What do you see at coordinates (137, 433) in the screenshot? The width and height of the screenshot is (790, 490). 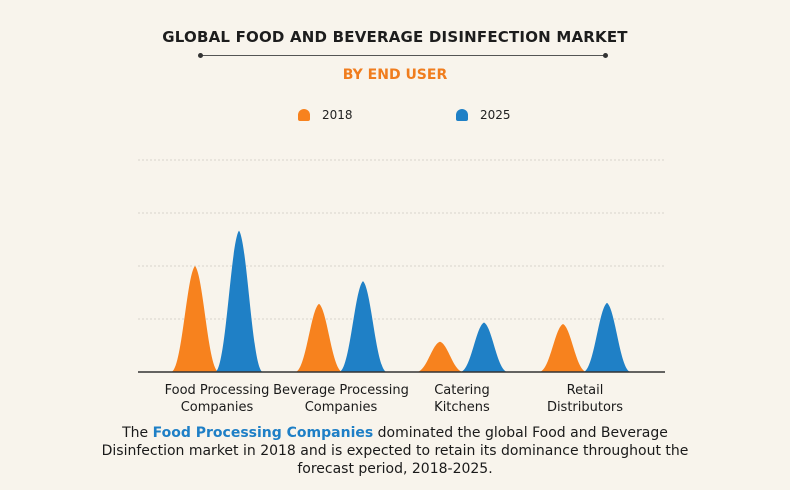 I see `caption-prefix: The` at bounding box center [137, 433].